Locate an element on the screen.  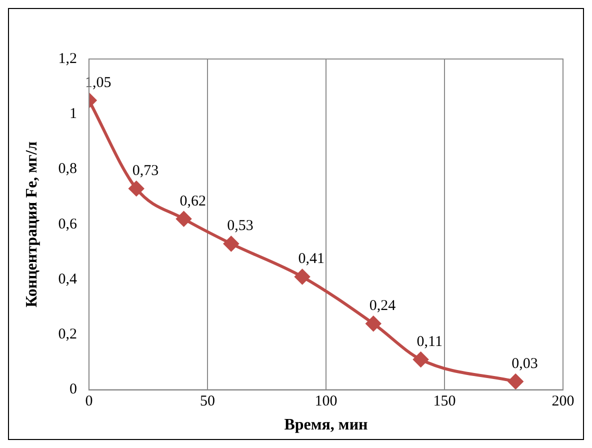
data-label: 0,73 is located at coordinates (145, 171).